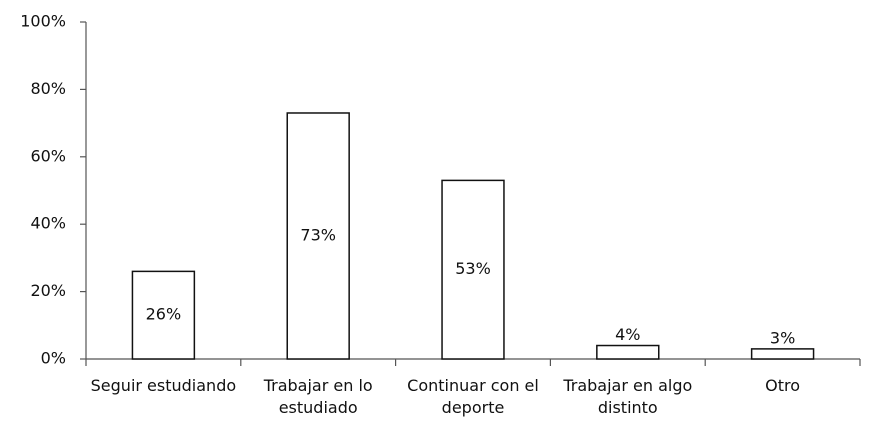 This screenshot has height=433, width=873. What do you see at coordinates (318, 396) in the screenshot?
I see `x-tick-label: Trabajar en lo estudiado` at bounding box center [318, 396].